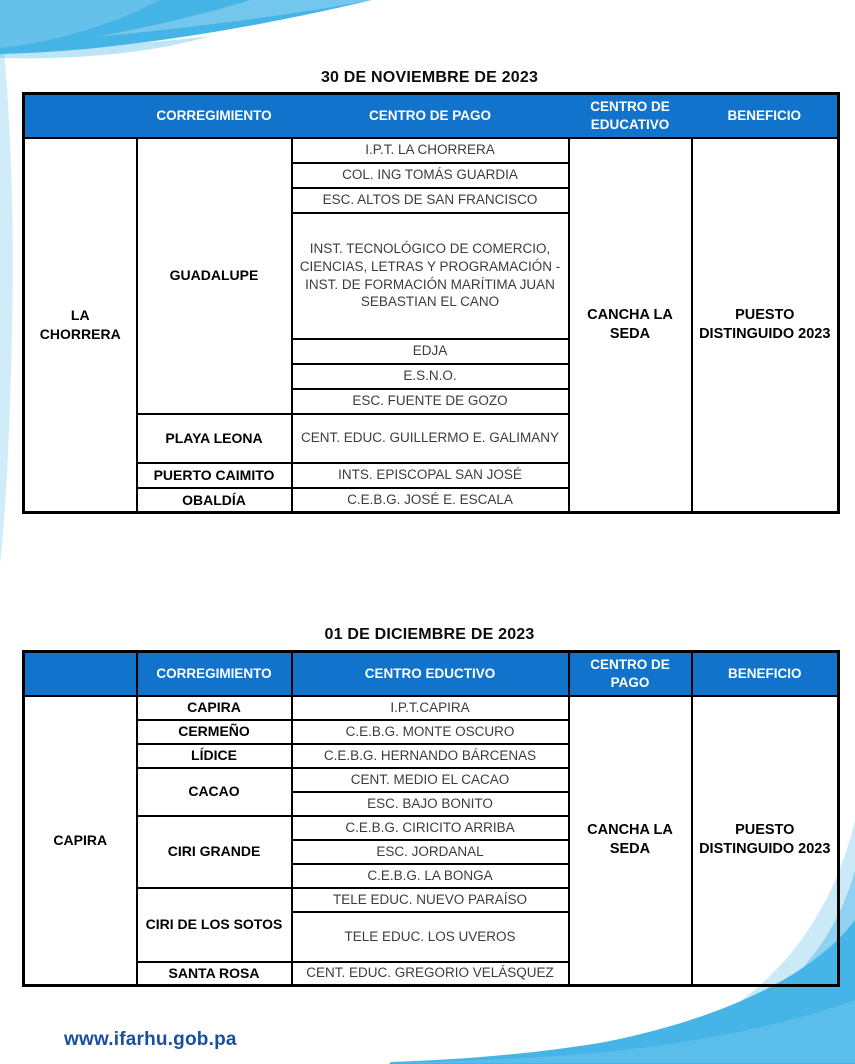 The image size is (855, 1064). Describe the element at coordinates (430, 827) in the screenshot. I see `school-cell: C.E.B.G. CIRICITO ARRIBA` at that location.